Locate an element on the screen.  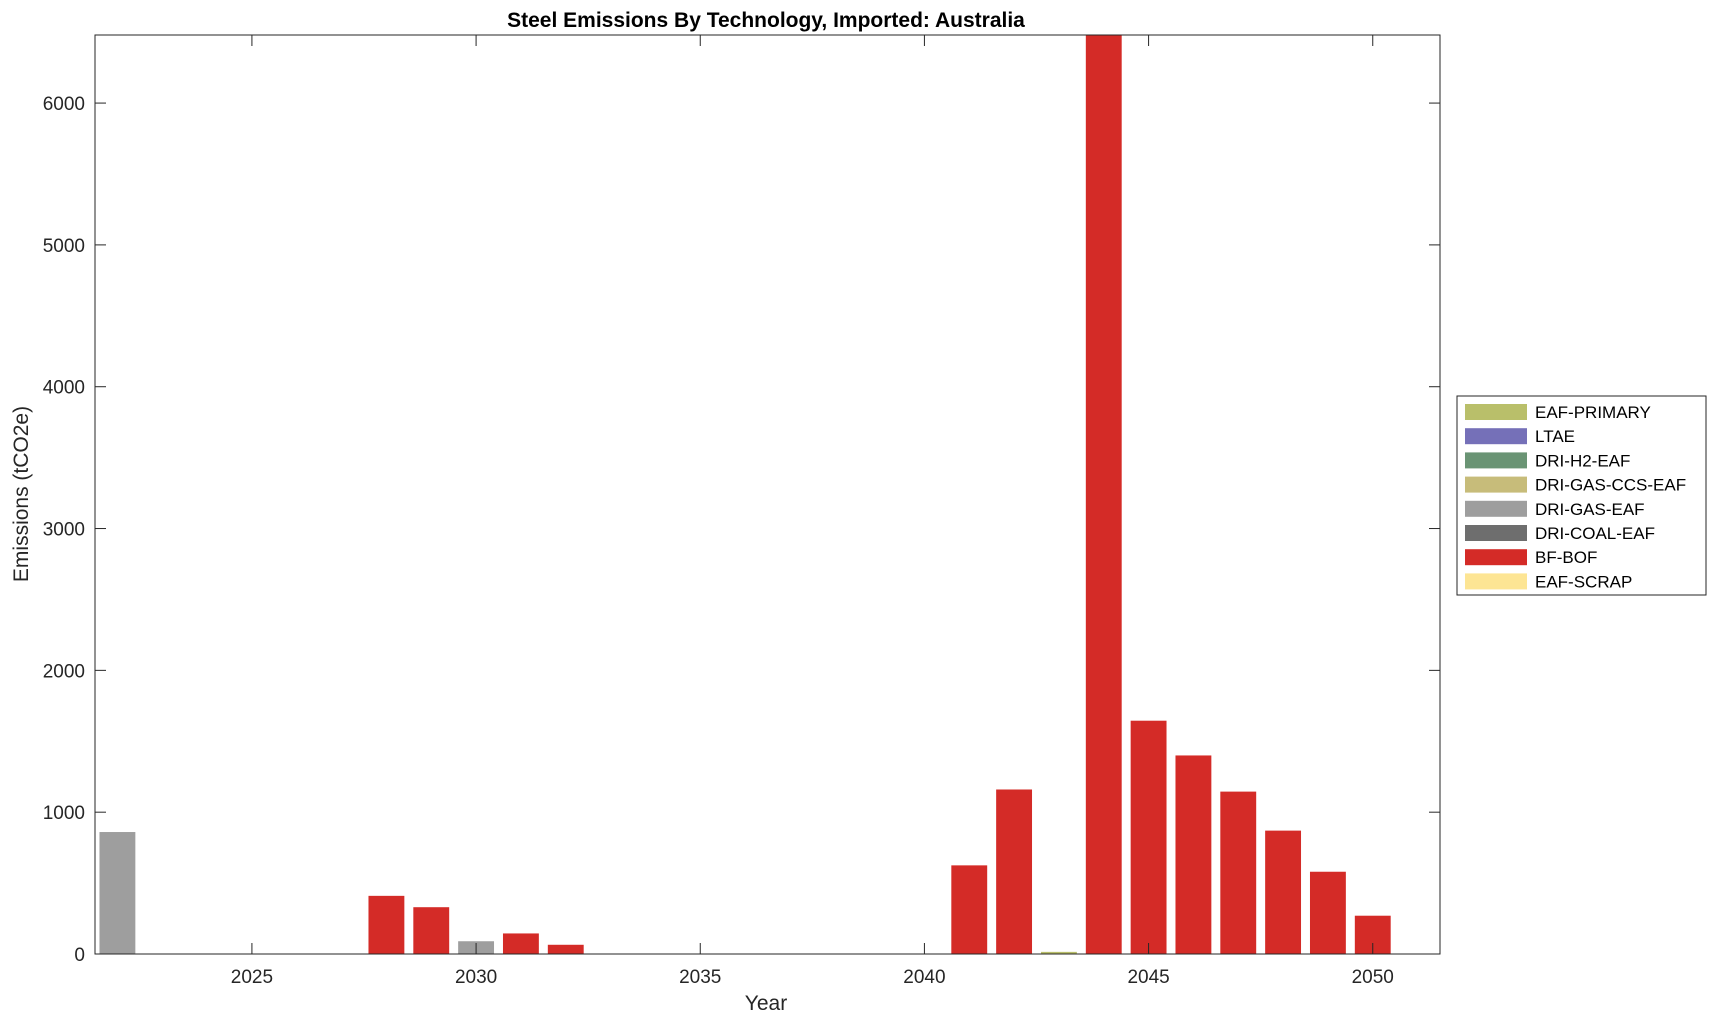
y-axis-title: Emissions (tCO2e) is located at coordinates (21, 494).